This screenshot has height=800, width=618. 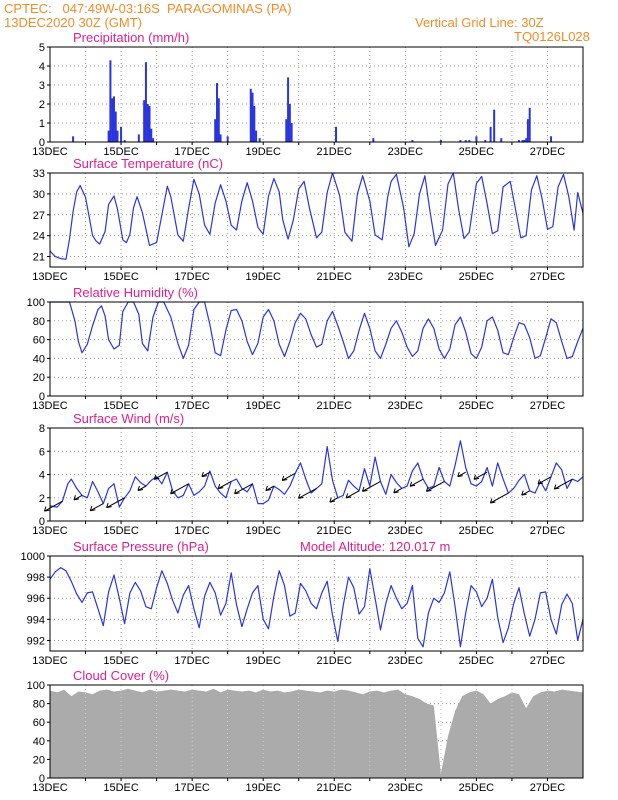 What do you see at coordinates (39, 258) in the screenshot?
I see `temp-y-tick-label: 21` at bounding box center [39, 258].